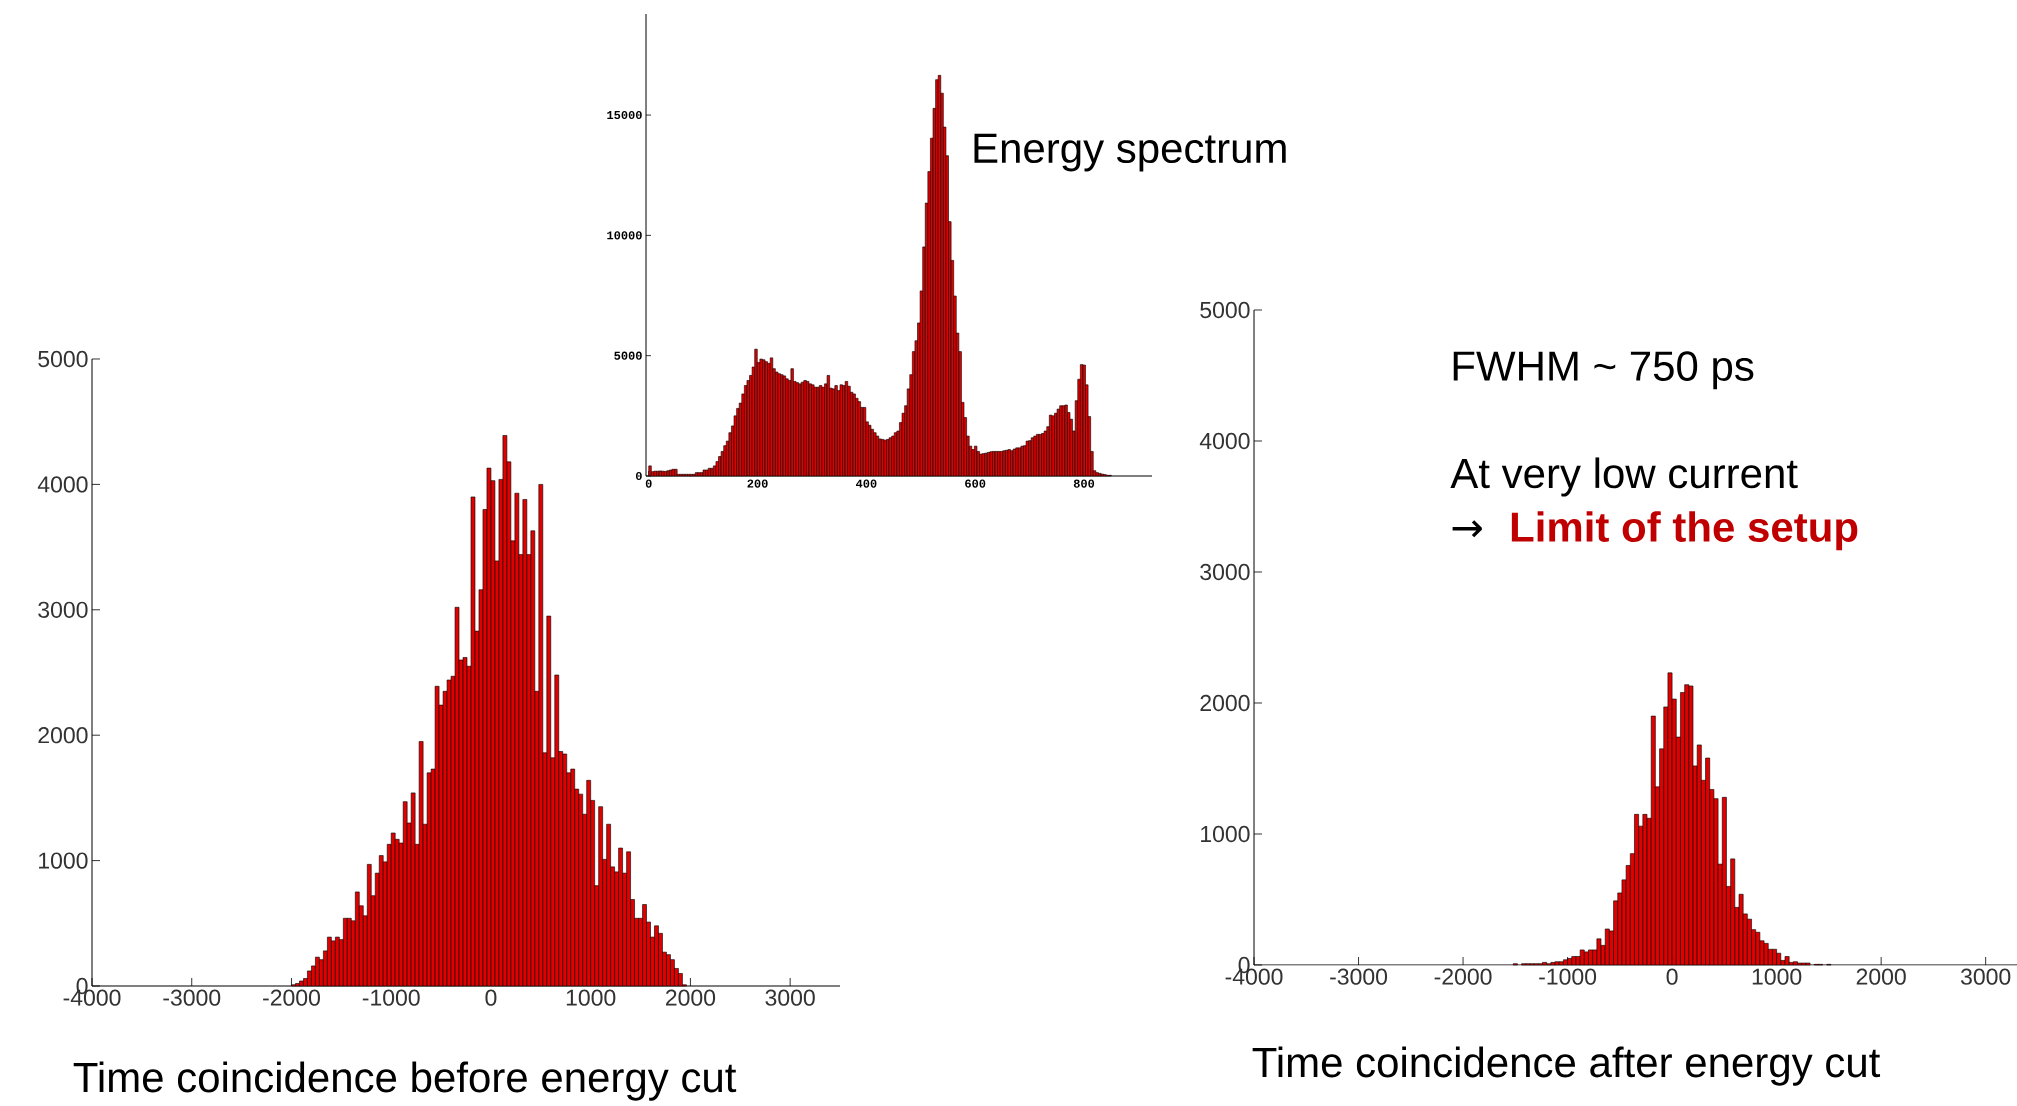 This screenshot has width=2017, height=1106. Describe the element at coordinates (405, 1081) in the screenshot. I see `x-axis-title: Time coincidence before energy cut` at that location.